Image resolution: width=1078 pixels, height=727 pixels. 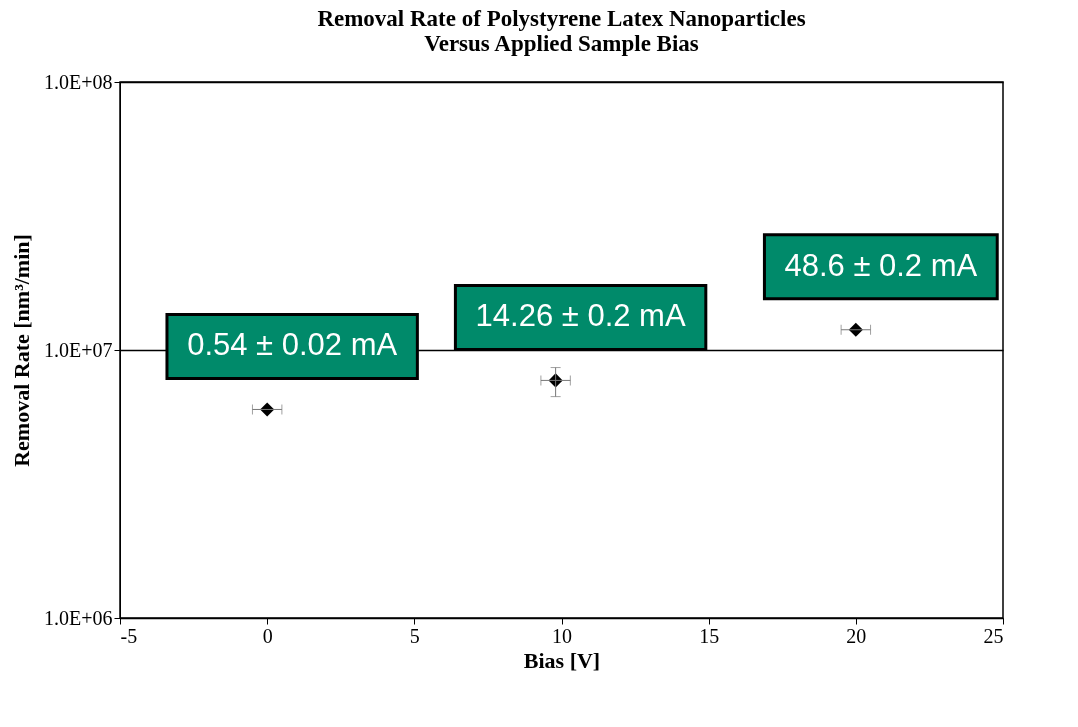 What do you see at coordinates (561, 31) in the screenshot?
I see `chart-title: Removal Rate of Polystyrene Latex Nanoparticles Versus Applied Sample Bias` at bounding box center [561, 31].